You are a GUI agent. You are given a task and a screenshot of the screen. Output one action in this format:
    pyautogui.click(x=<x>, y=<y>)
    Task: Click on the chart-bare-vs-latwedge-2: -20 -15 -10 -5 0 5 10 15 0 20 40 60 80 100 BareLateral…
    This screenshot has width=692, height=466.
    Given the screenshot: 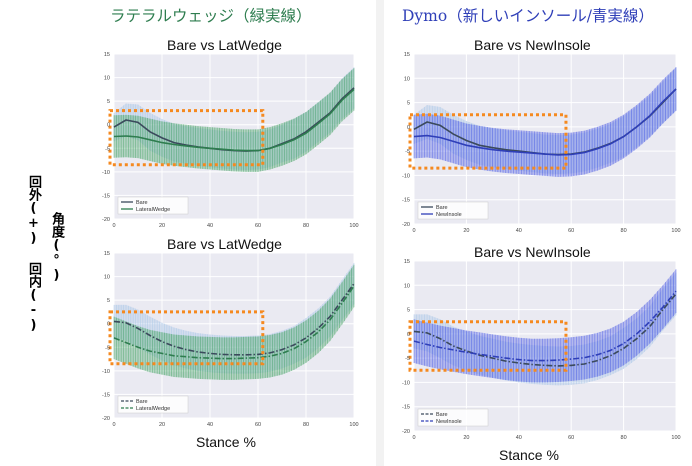 What is the action you would take?
    pyautogui.click(x=230, y=339)
    